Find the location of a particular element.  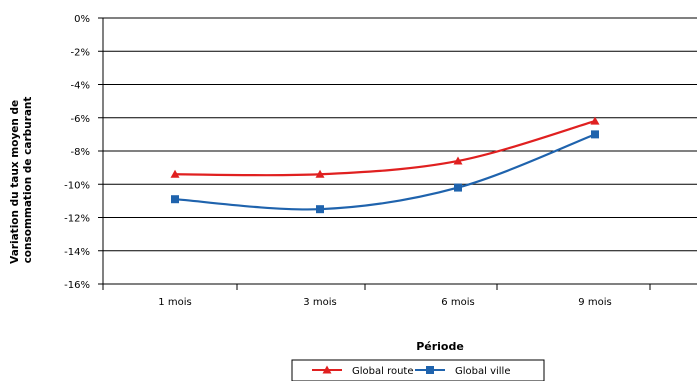

x-tick-label: 9 mois is located at coordinates (594, 302).